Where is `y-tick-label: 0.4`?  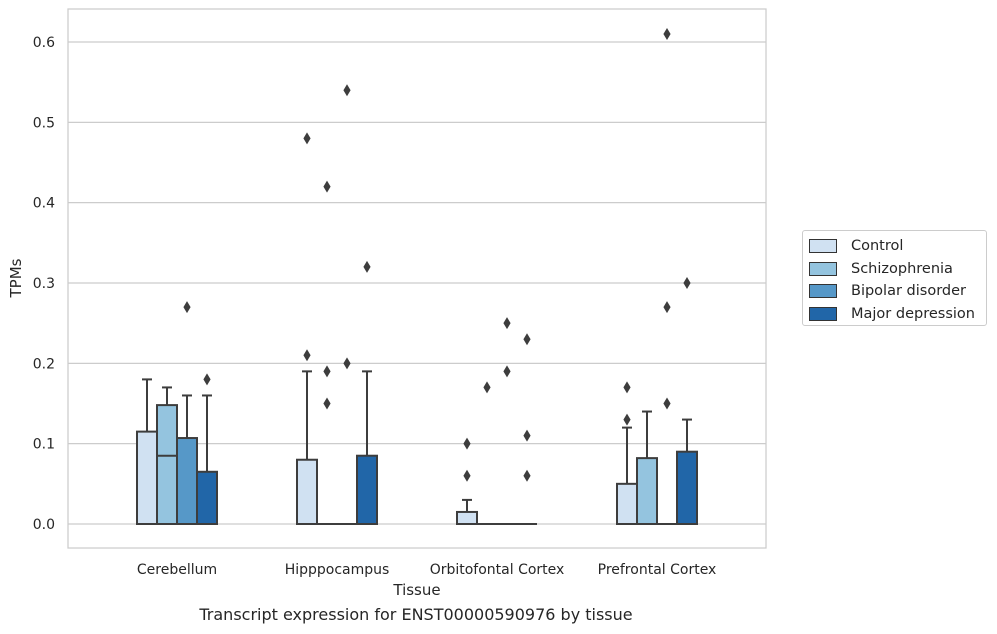 y-tick-label: 0.4 is located at coordinates (44, 204).